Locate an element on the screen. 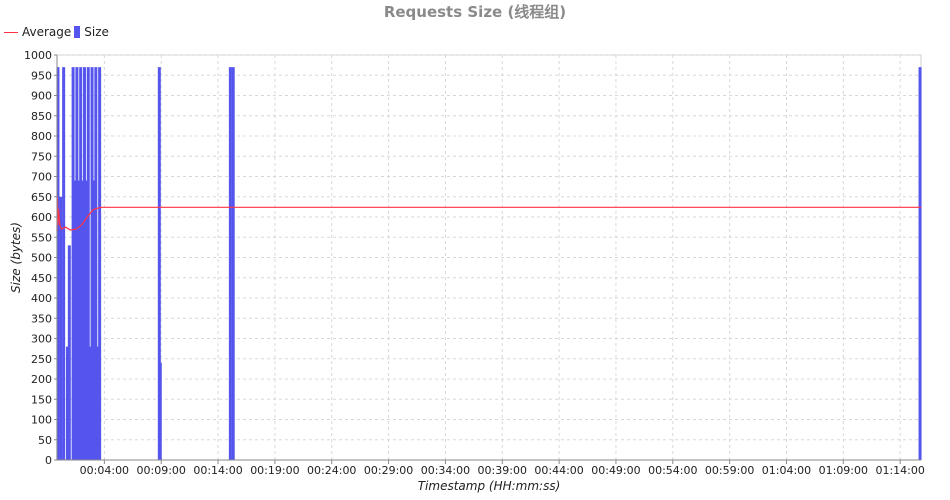 The image size is (950, 500). y-tick-label: 450 is located at coordinates (41, 278).